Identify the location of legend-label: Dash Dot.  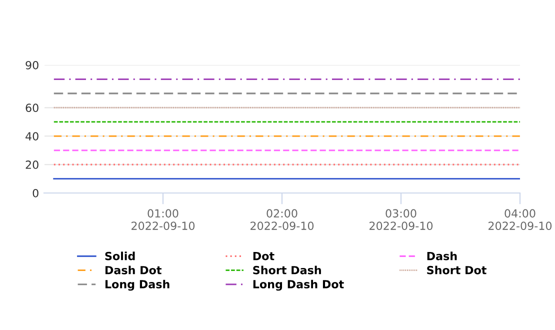
(133, 270).